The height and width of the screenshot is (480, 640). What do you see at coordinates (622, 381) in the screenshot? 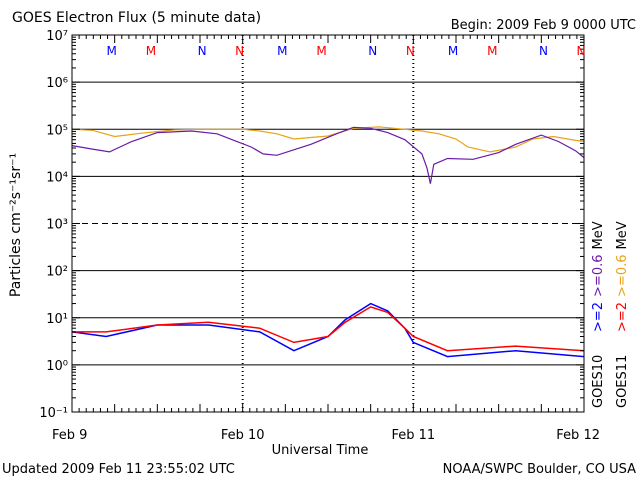
I see `legend-goes11-label: GOES11` at bounding box center [622, 381].